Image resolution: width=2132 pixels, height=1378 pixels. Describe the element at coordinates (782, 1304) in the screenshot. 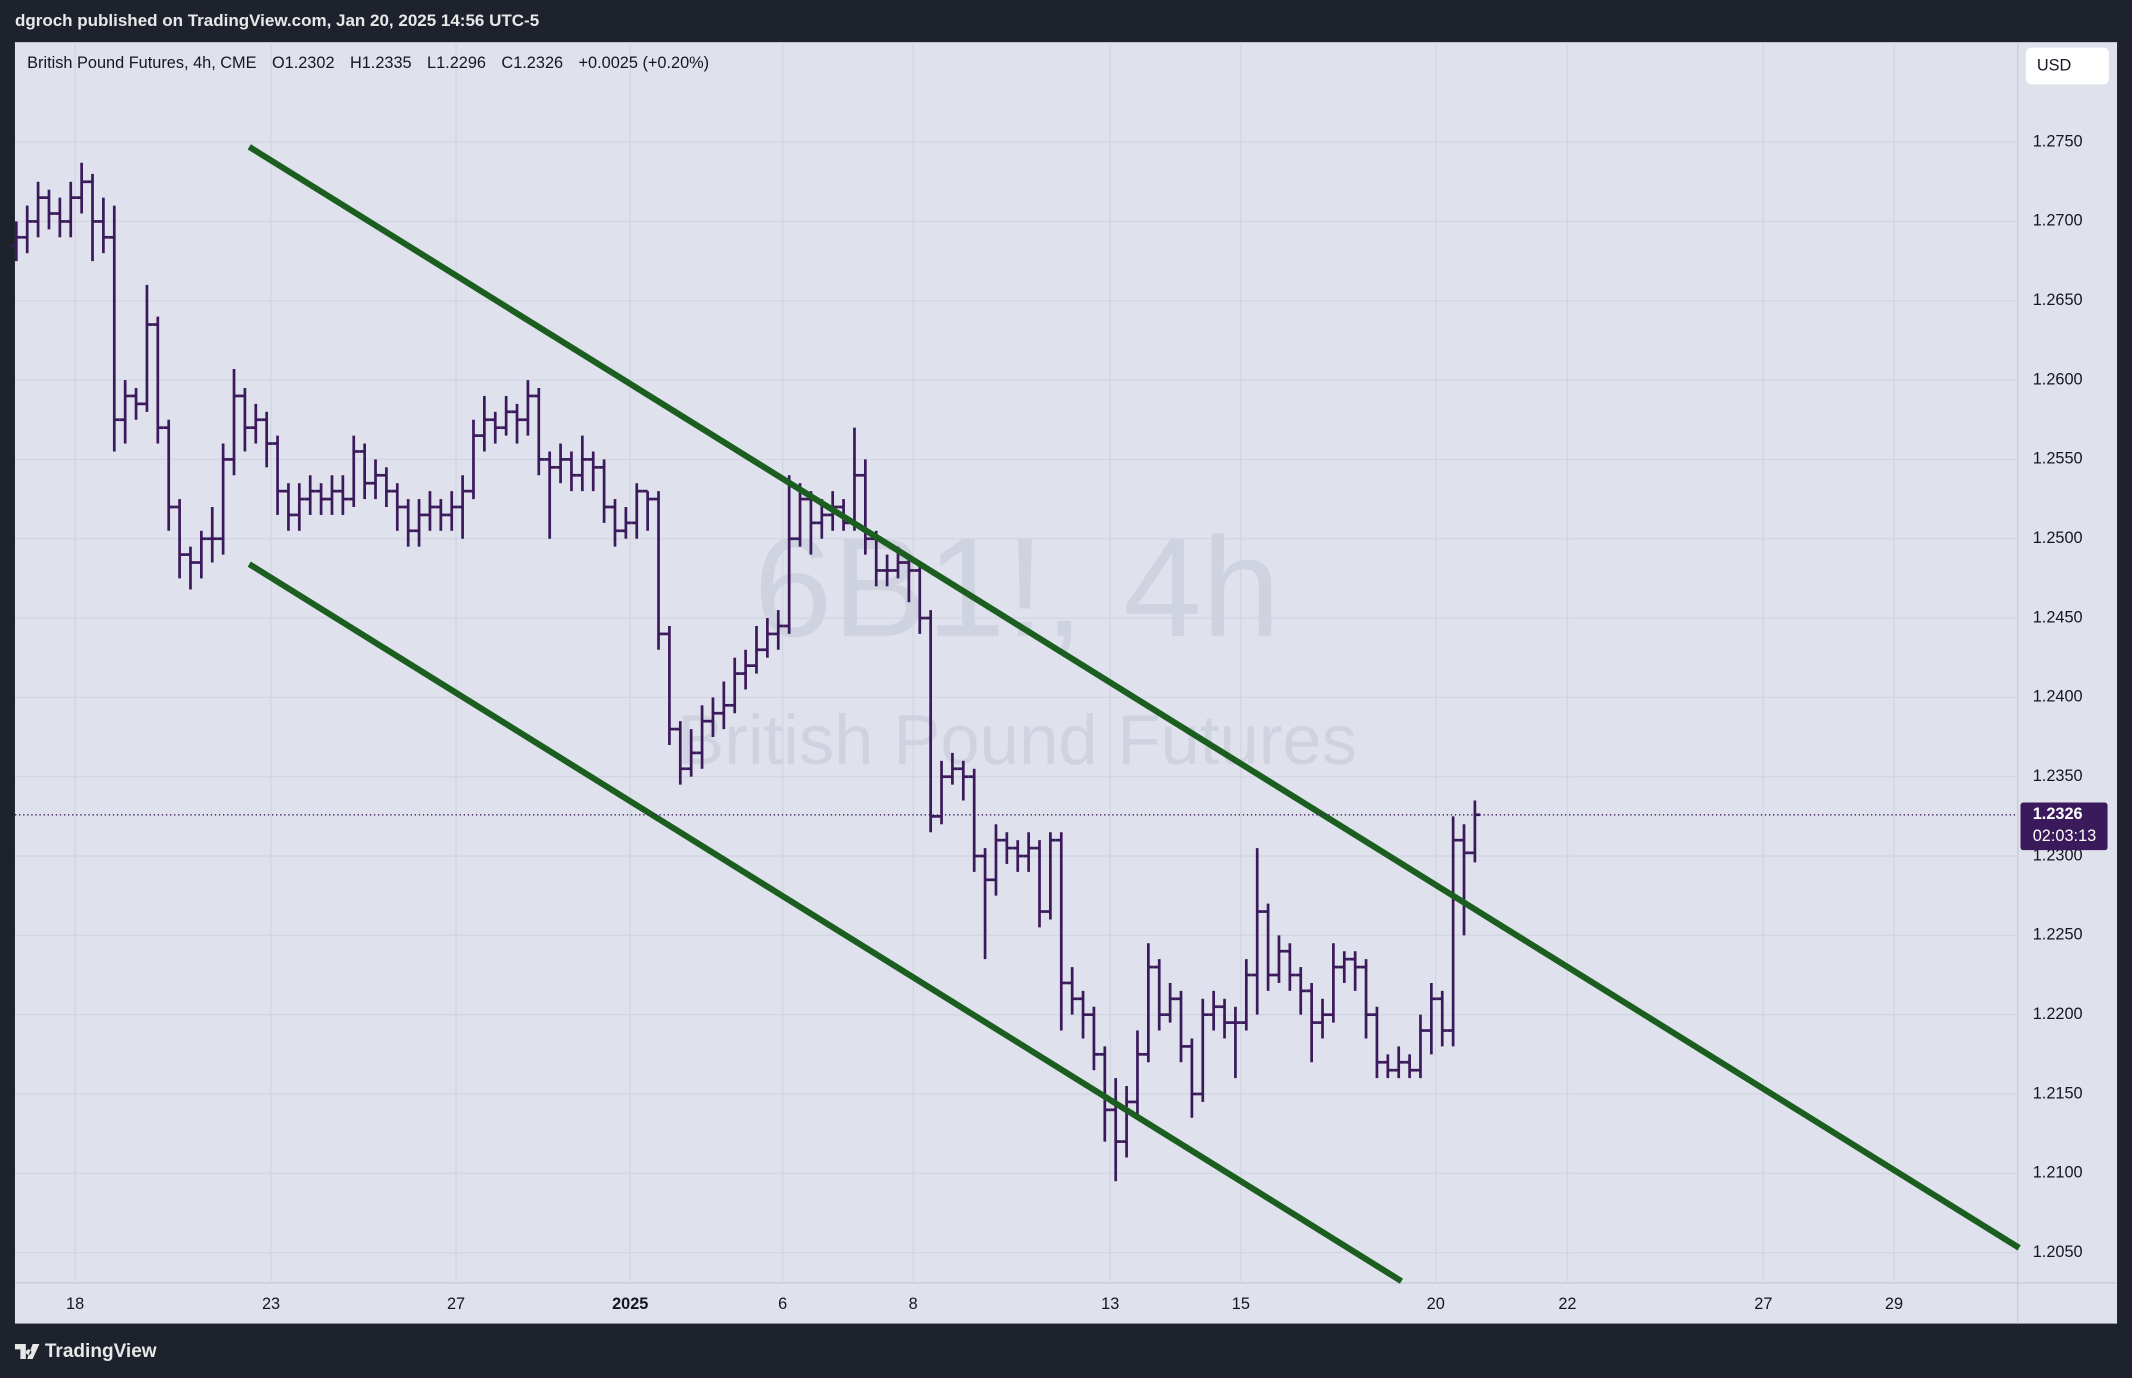

I see `x-tick-label: 6` at that location.